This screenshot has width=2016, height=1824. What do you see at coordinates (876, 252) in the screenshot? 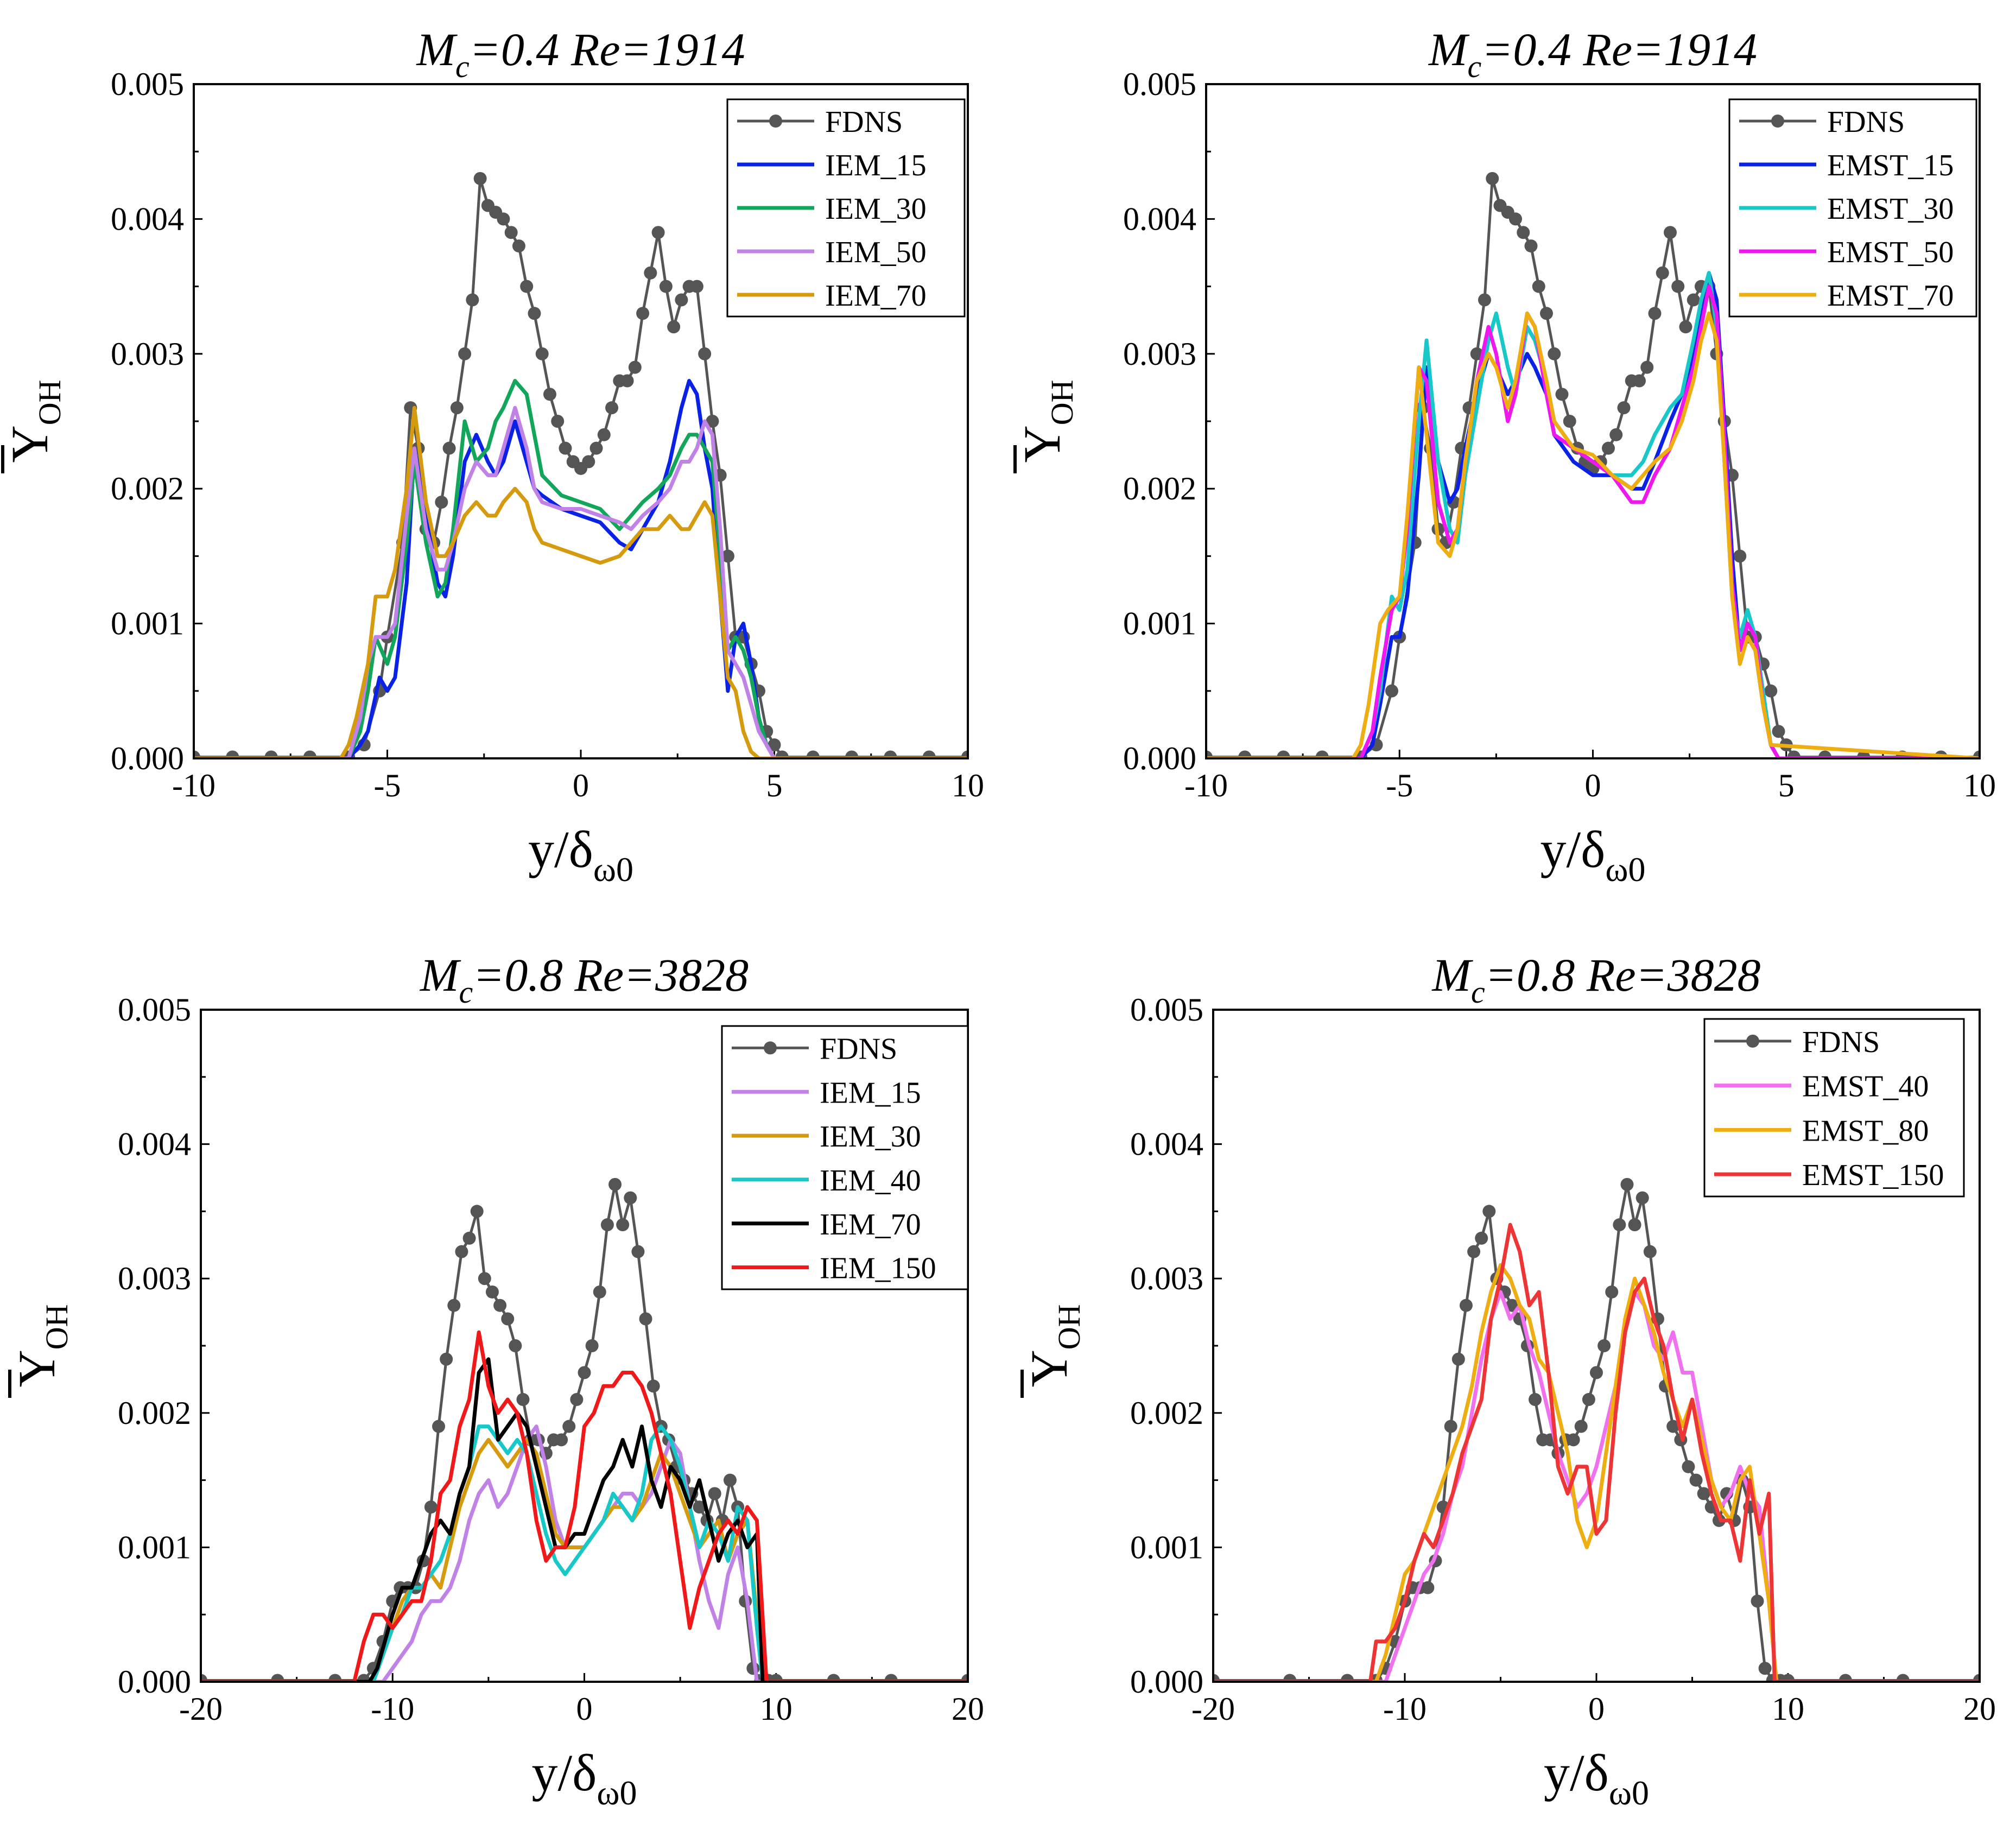
I see `legend-label-iem_50: IEM_50` at bounding box center [876, 252].